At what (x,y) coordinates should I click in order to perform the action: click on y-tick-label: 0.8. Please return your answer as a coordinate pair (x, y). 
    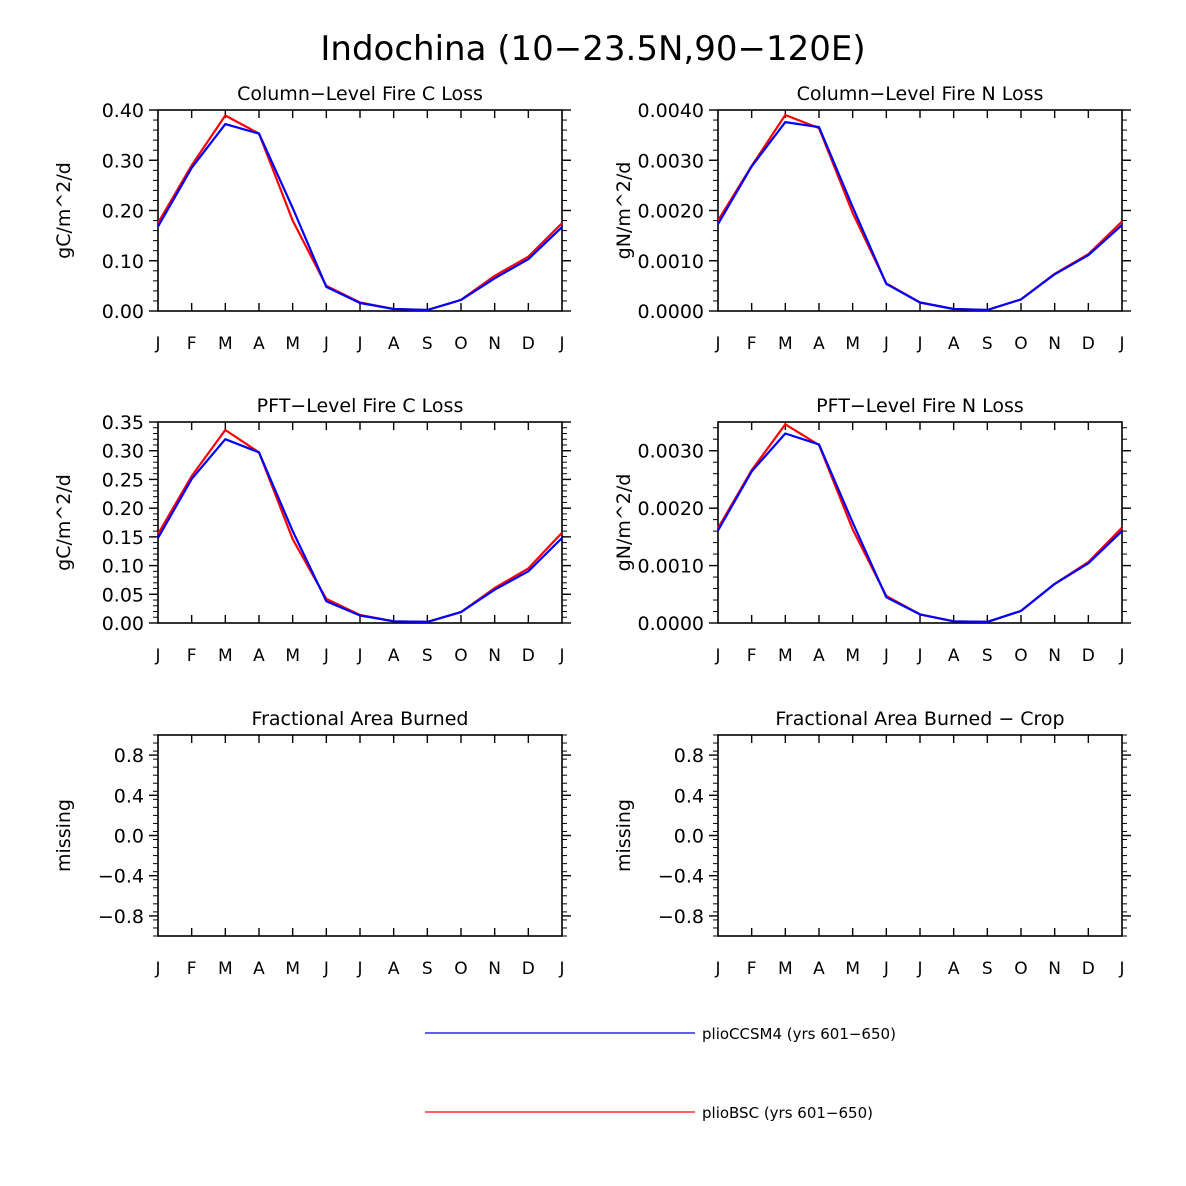
    Looking at the image, I should click on (689, 756).